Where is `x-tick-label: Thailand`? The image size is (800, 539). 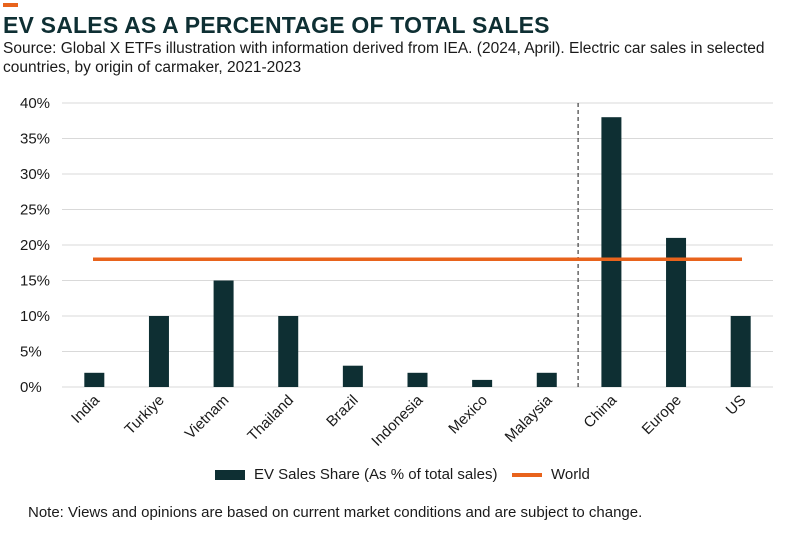 x-tick-label: Thailand is located at coordinates (270, 418).